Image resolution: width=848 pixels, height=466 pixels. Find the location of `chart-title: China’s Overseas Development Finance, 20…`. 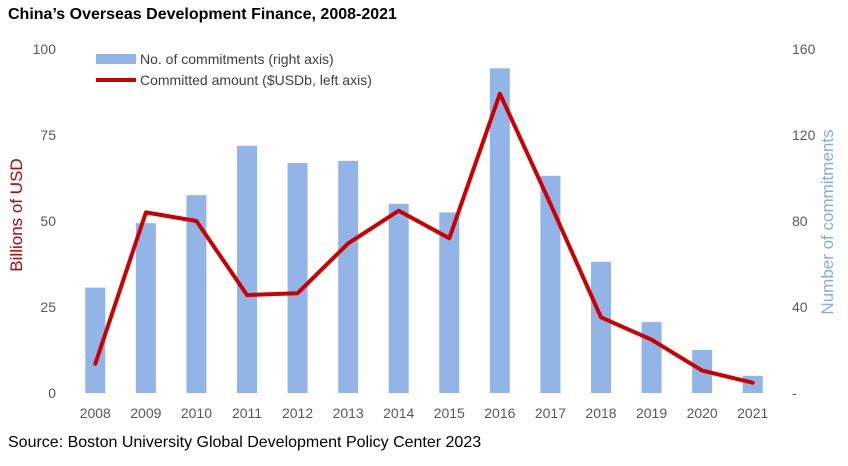

chart-title: China’s Overseas Development Finance, 20… is located at coordinates (202, 14).